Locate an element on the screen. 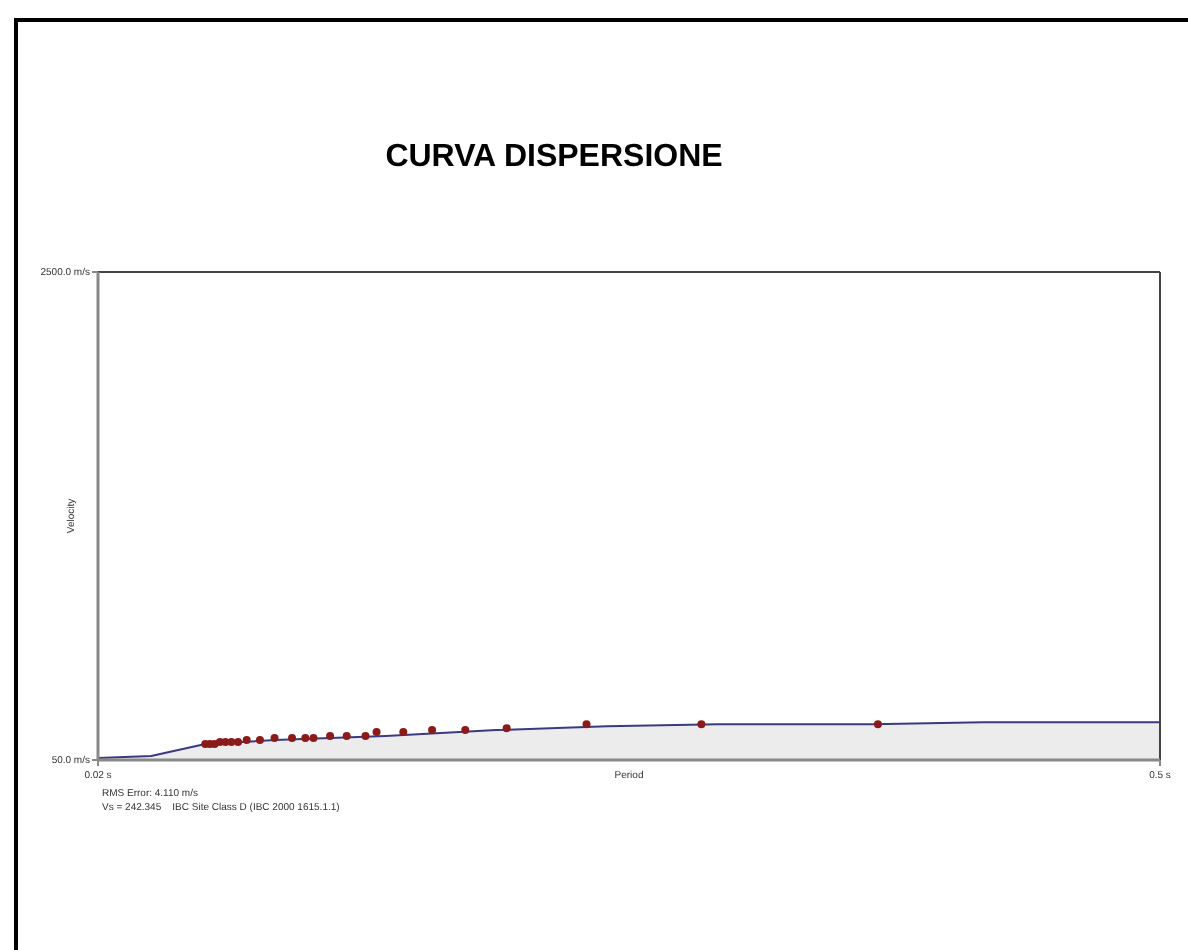 This screenshot has width=1188, height=950. chart-title: CURVA DISPERSIONE is located at coordinates (554, 157).